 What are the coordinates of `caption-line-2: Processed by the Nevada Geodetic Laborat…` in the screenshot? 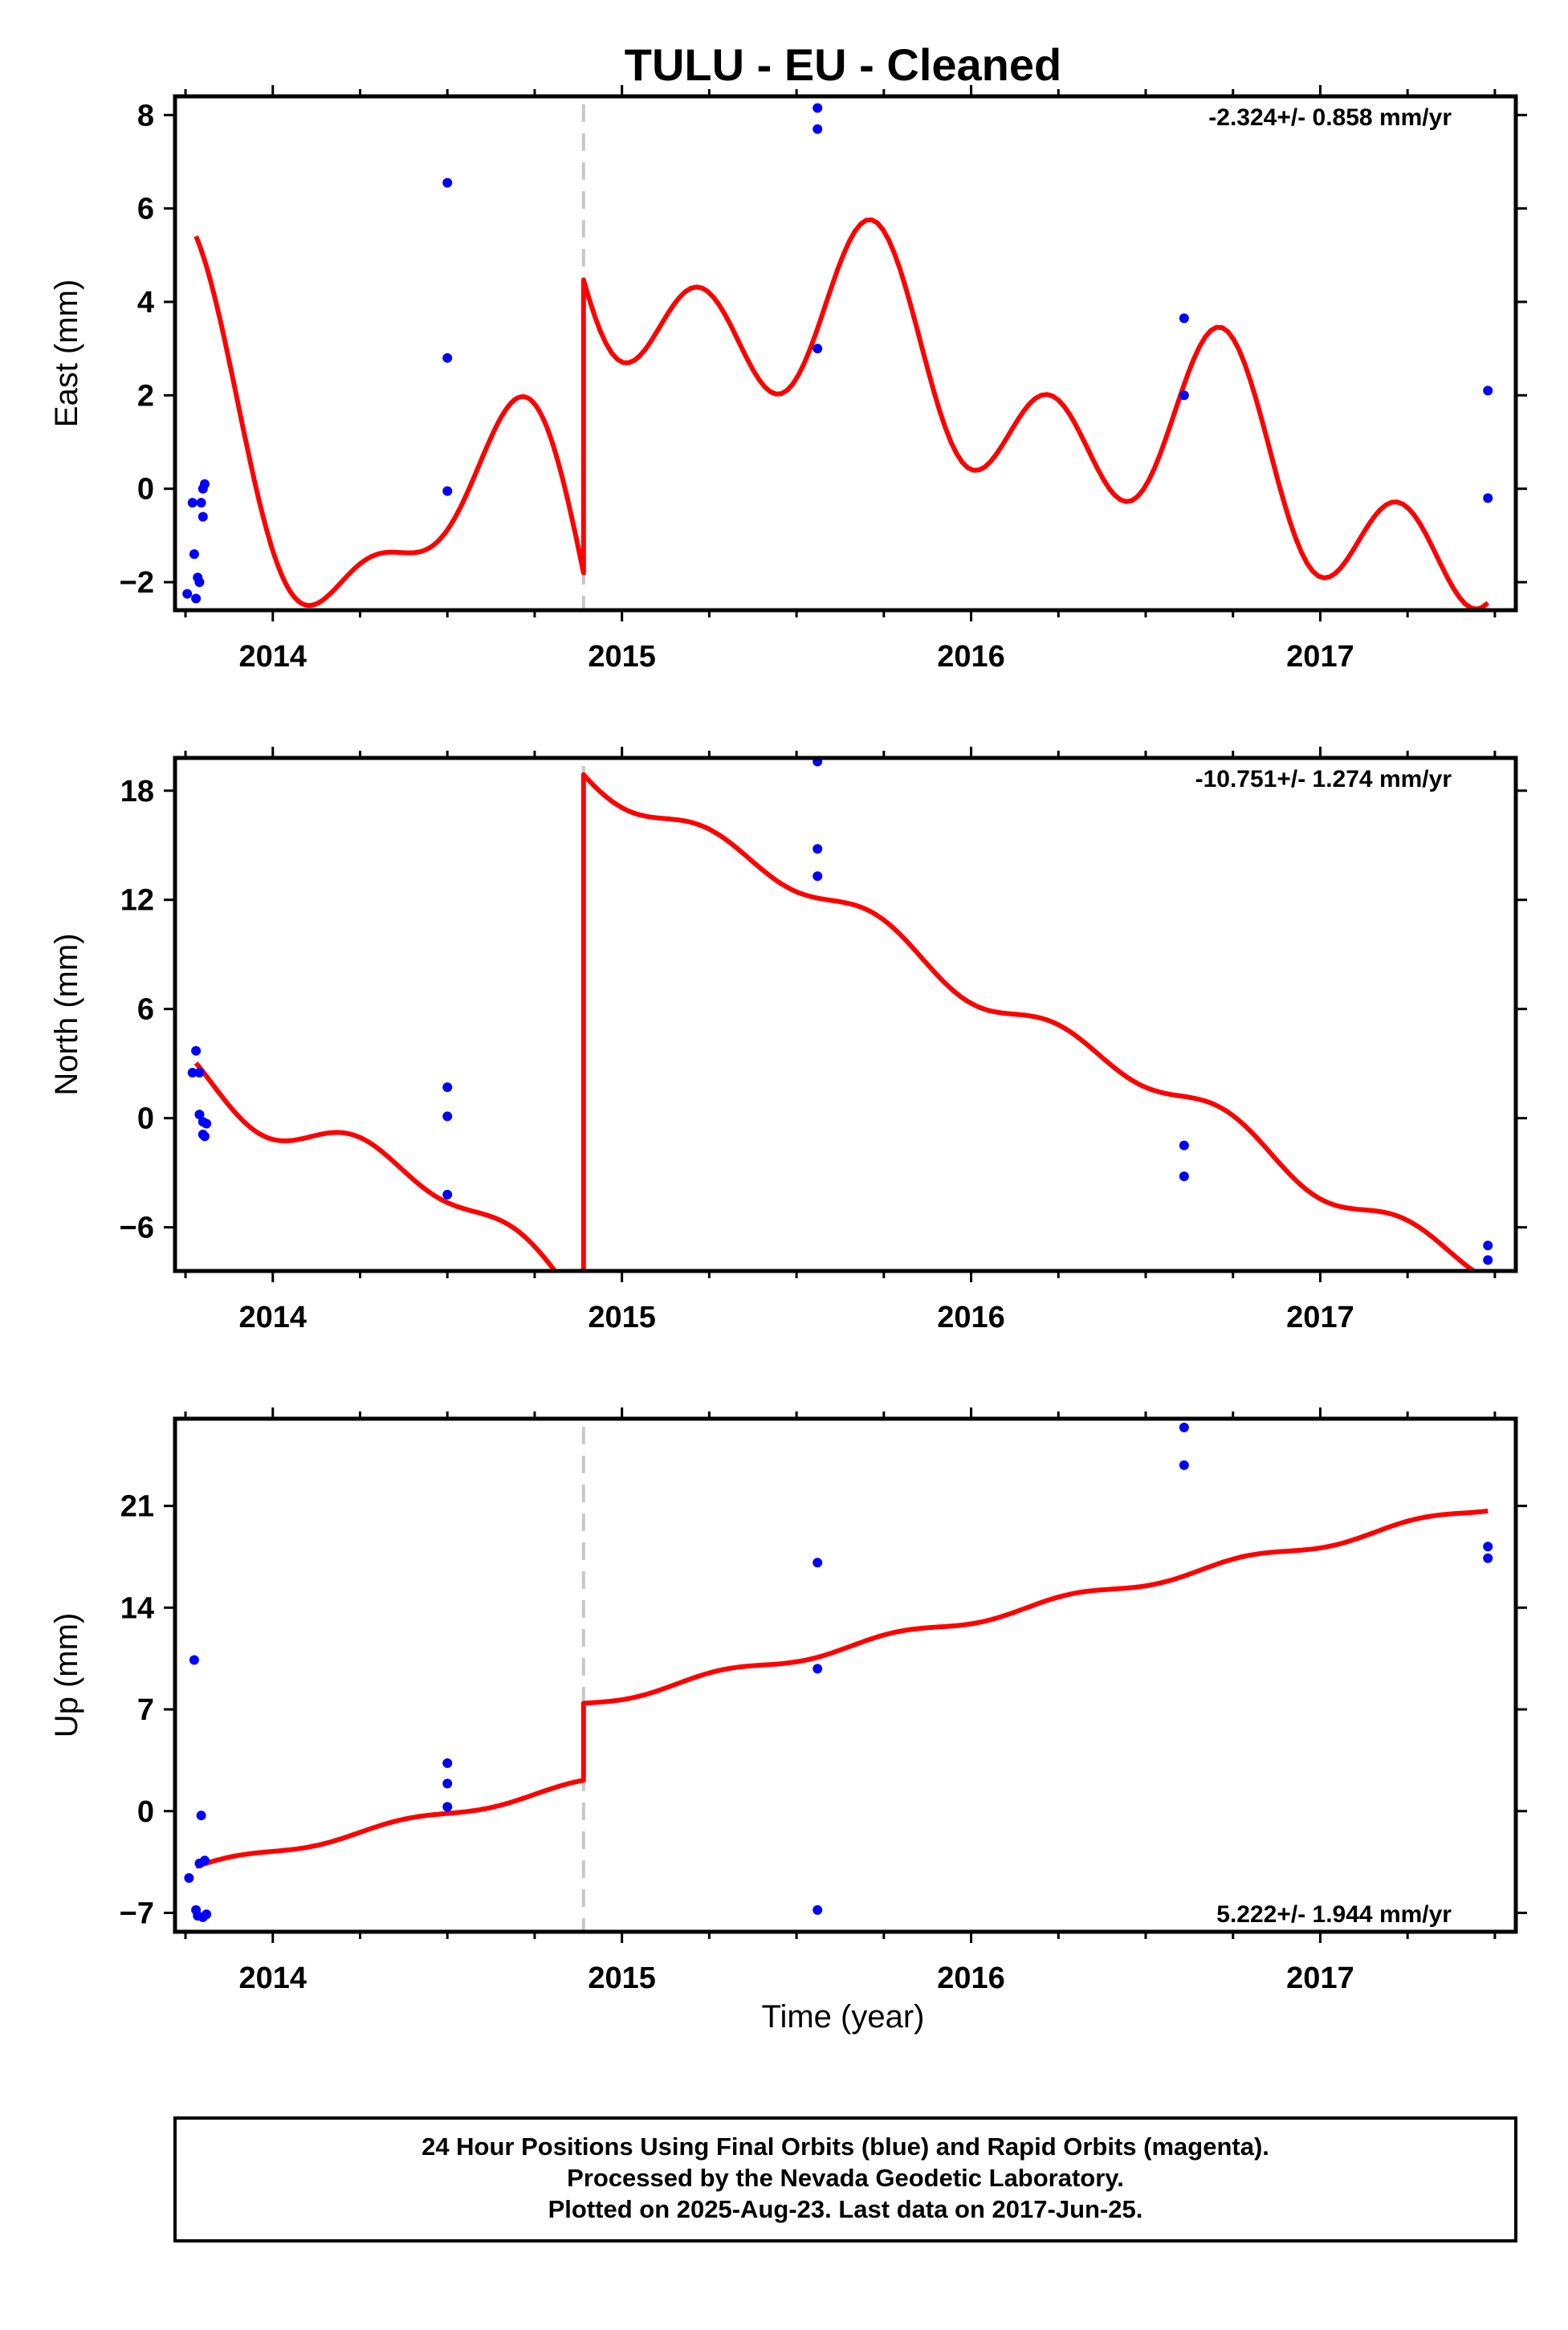 It's located at (845, 2178).